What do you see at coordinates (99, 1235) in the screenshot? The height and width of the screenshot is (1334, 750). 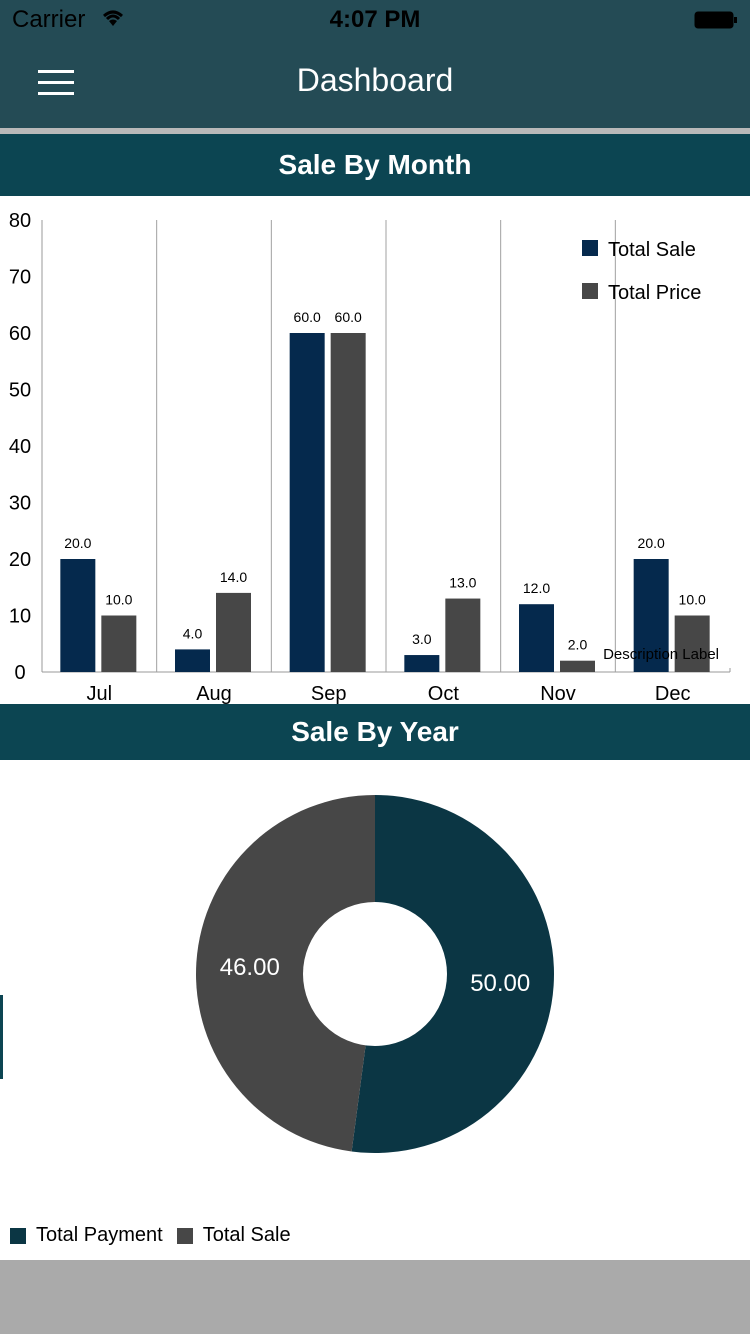 I see `legend-label: Total Payment` at bounding box center [99, 1235].